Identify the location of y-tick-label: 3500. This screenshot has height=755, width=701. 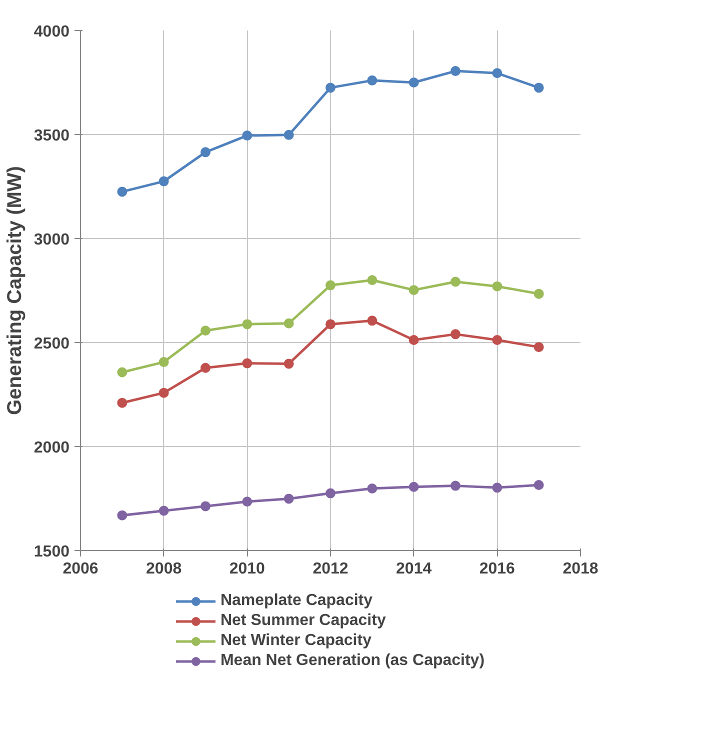
(52, 136).